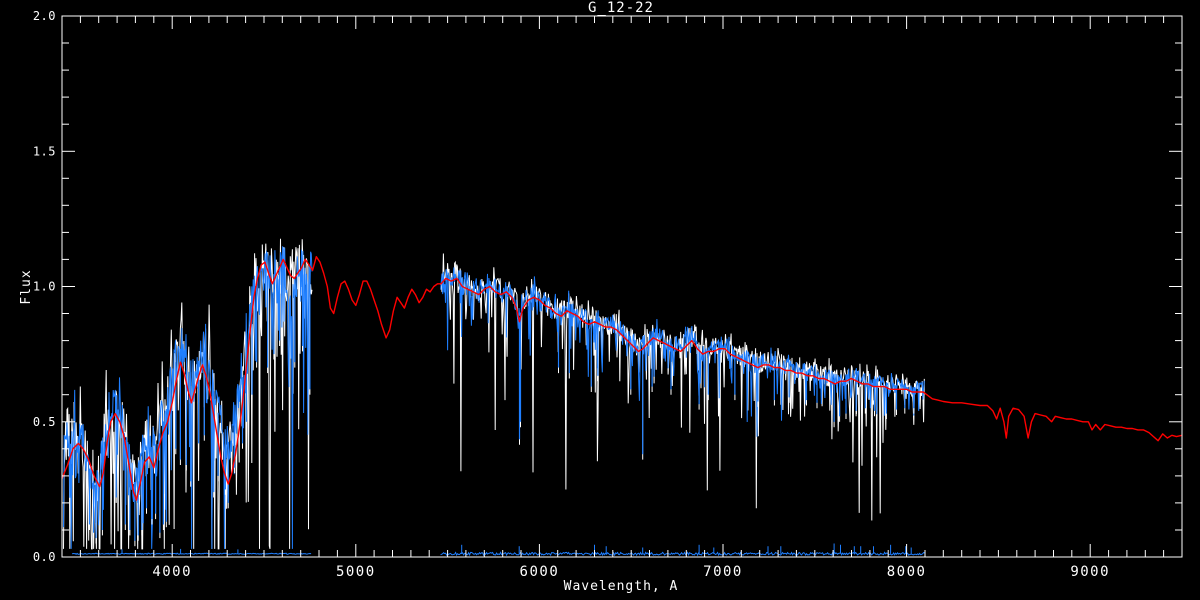  Describe the element at coordinates (26, 286) in the screenshot. I see `y-axis-title: Flux` at that location.